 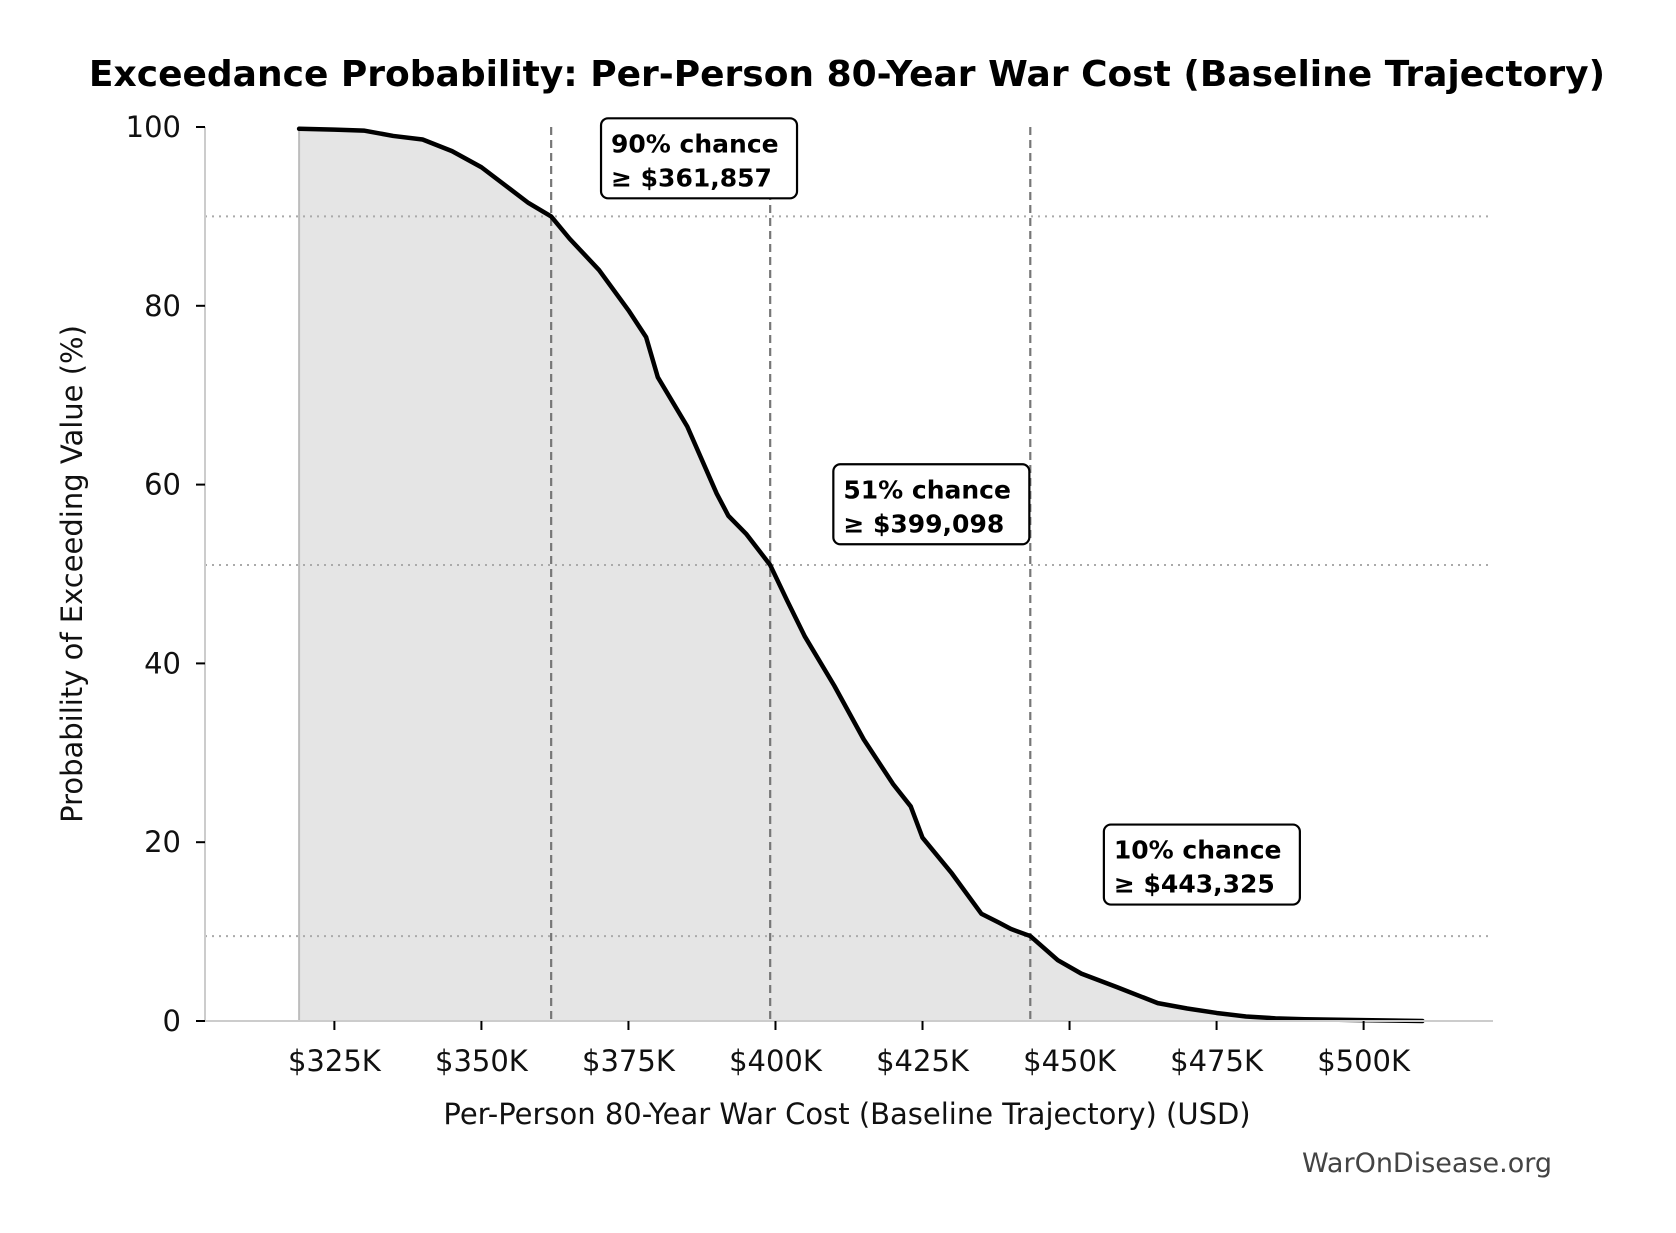 What do you see at coordinates (482, 1061) in the screenshot?
I see `x-tick-label: $350K` at bounding box center [482, 1061].